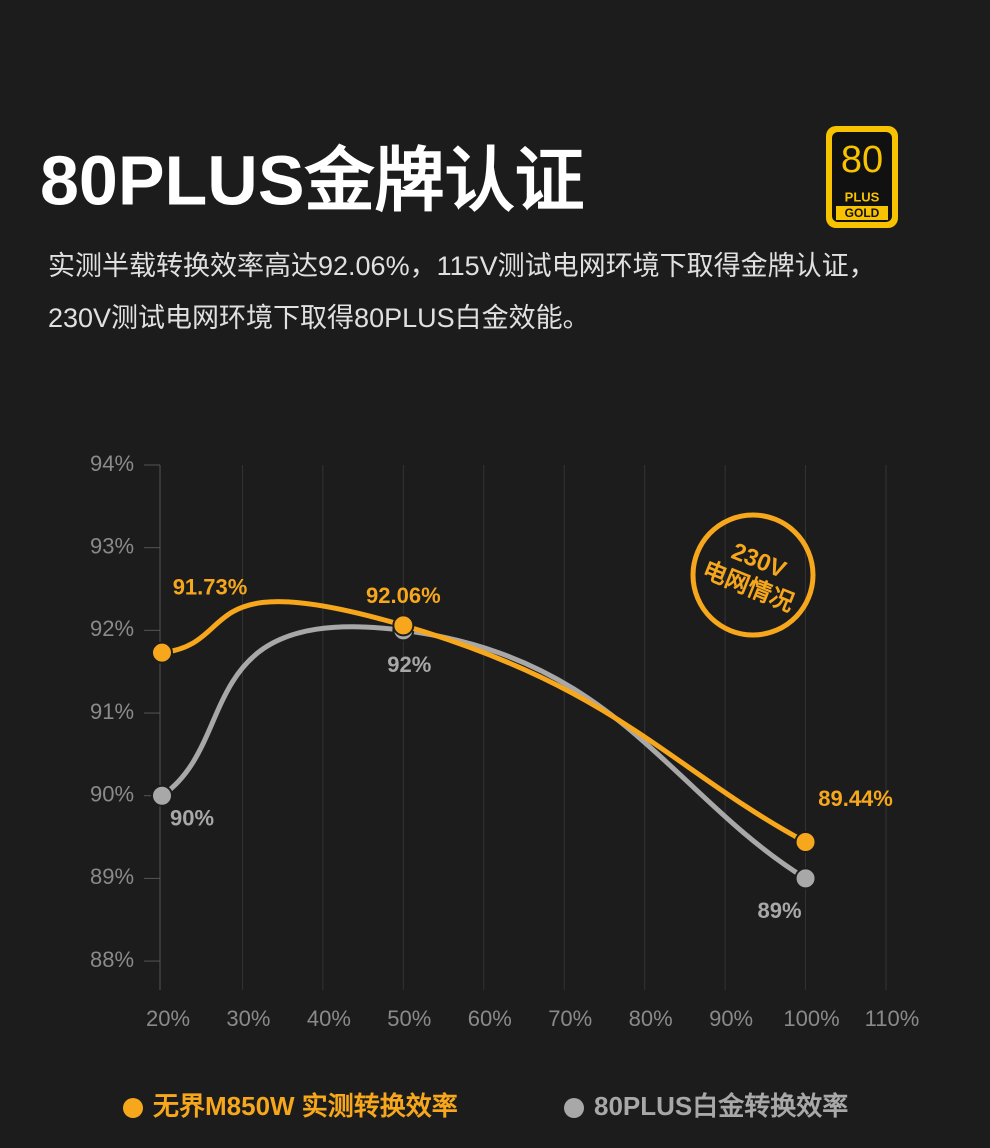 The height and width of the screenshot is (1148, 990). Describe the element at coordinates (731, 1018) in the screenshot. I see `x-tick-label: 90%` at that location.